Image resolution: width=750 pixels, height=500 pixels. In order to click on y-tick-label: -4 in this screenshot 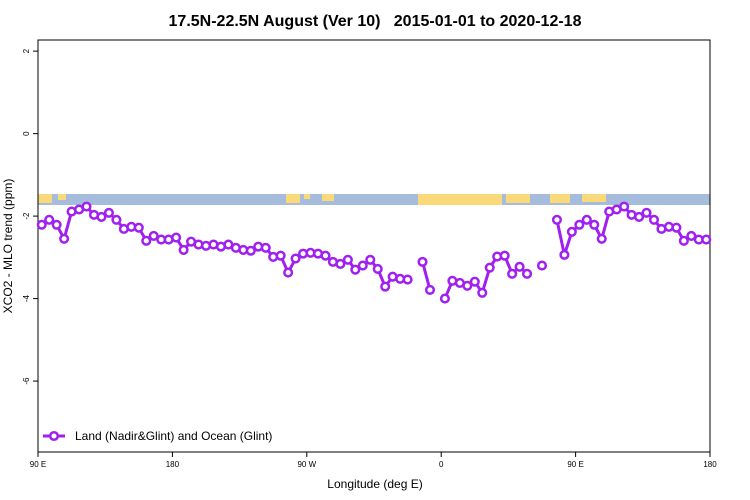, I will do `click(26, 298)`.